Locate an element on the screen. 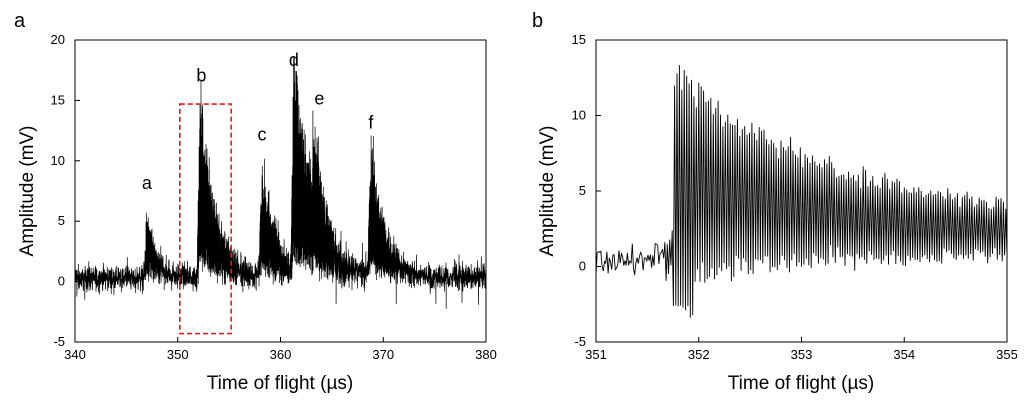 This screenshot has height=406, width=1024. peak-label-a: a is located at coordinates (147, 183).